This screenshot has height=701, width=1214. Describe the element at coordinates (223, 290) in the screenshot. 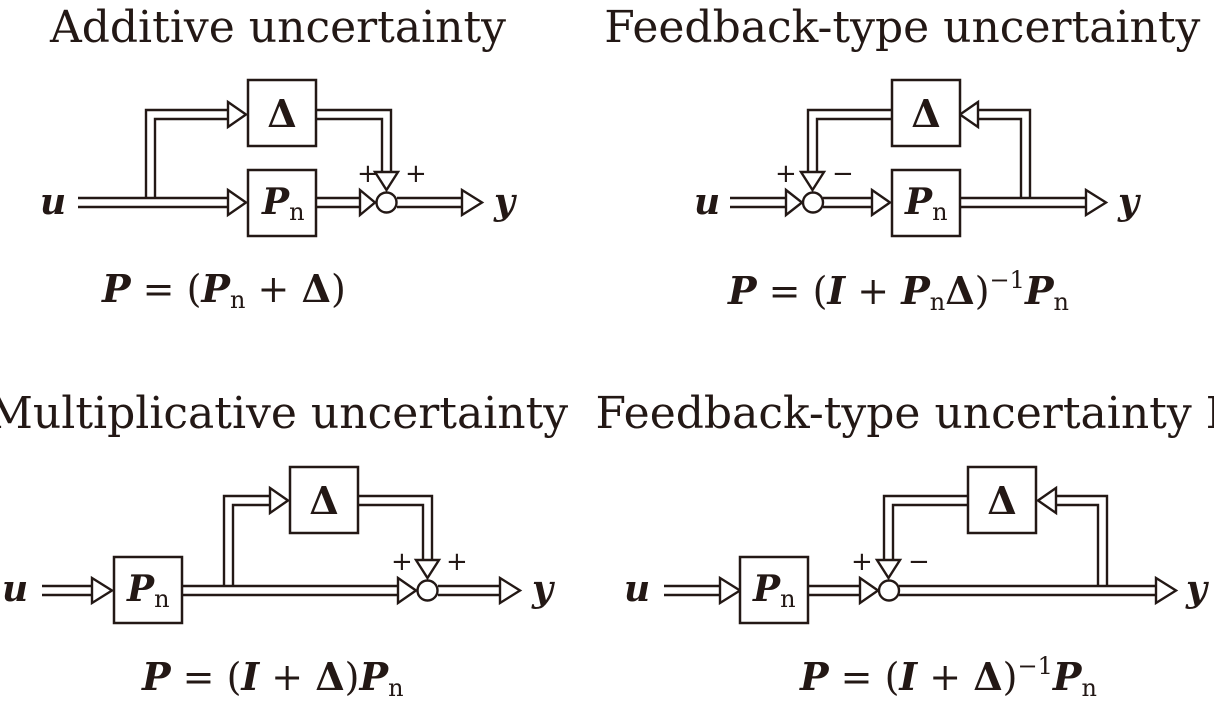

I see `formula: P = (Pn + Δ)` at that location.